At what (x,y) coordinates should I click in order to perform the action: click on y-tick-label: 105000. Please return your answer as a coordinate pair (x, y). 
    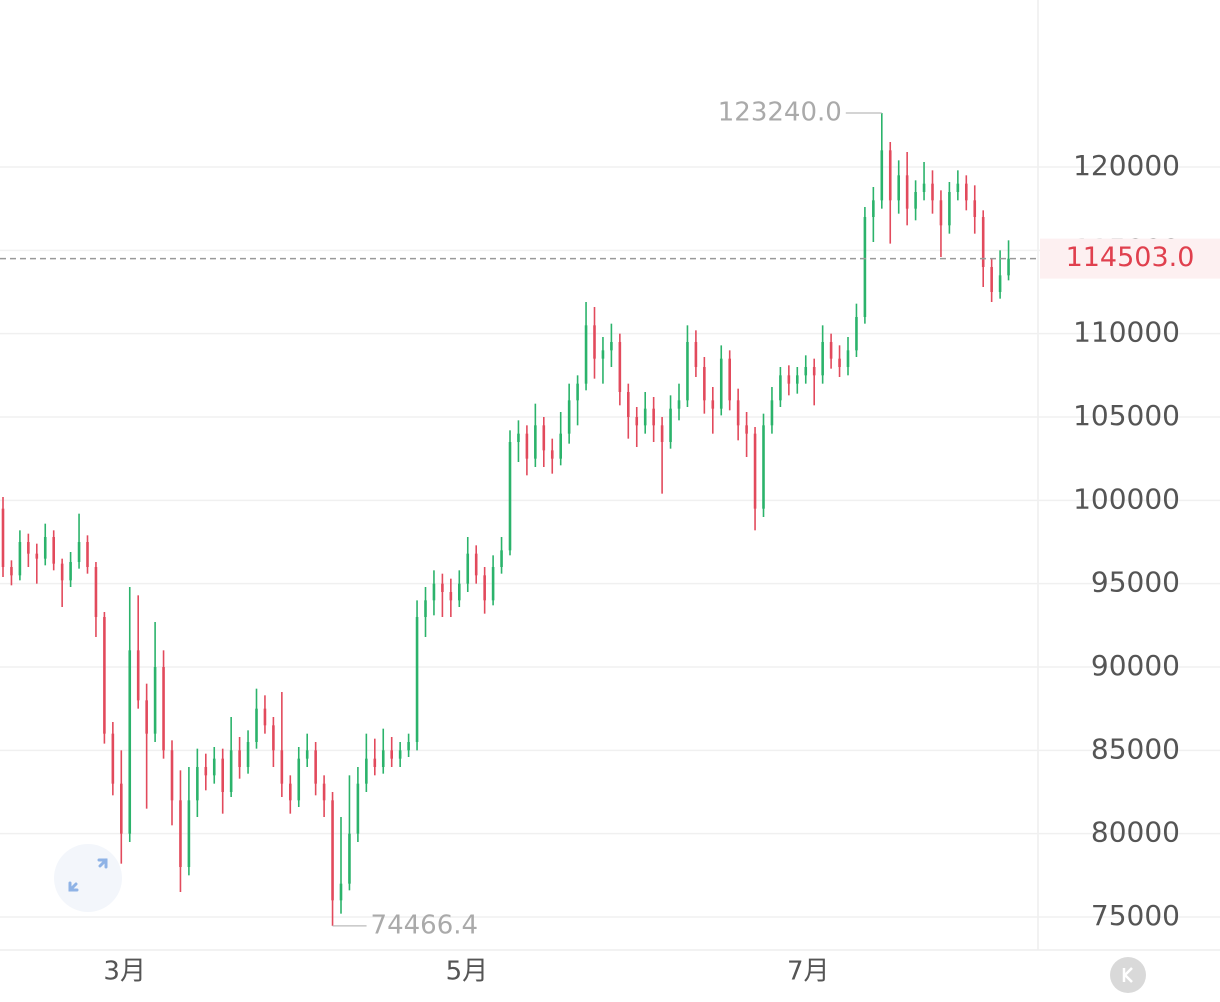
    Looking at the image, I should click on (1126, 415).